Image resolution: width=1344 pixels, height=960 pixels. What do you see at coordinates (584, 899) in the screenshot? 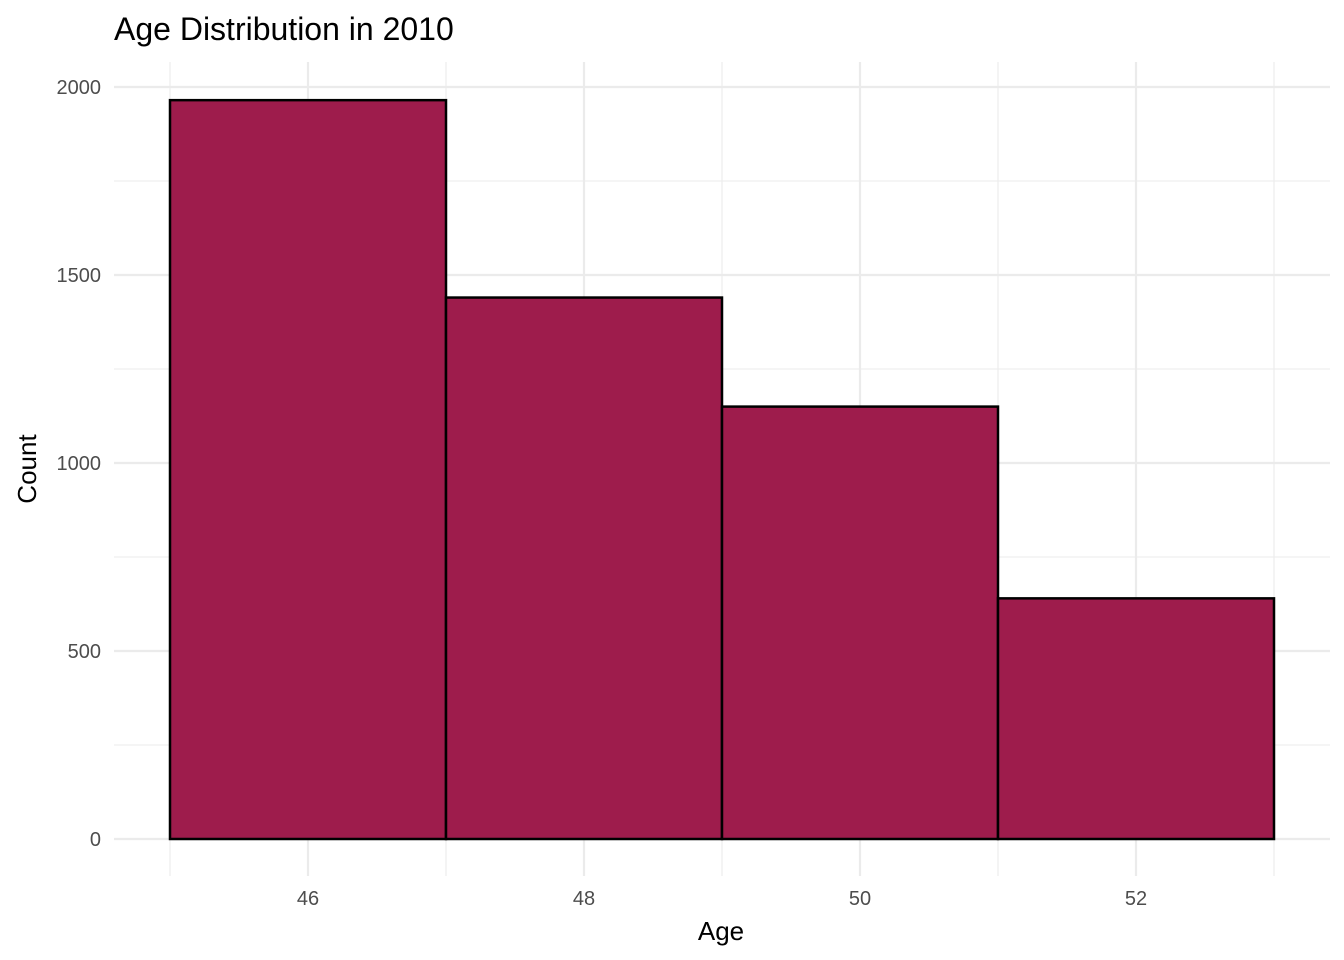
I see `x-tick-label: 48` at bounding box center [584, 899].